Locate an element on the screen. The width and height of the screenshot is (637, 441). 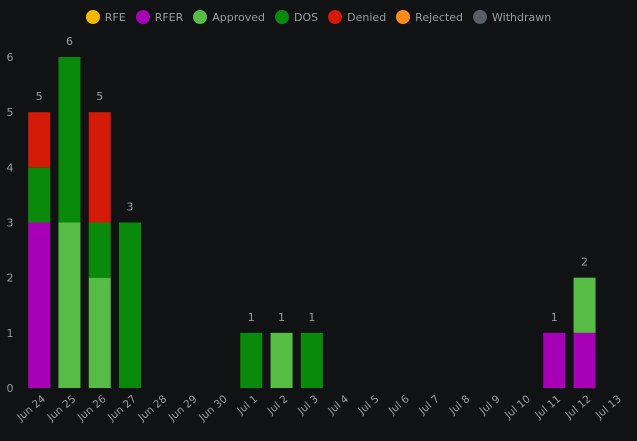
x-tick-label: Jul 4 is located at coordinates (338, 405).